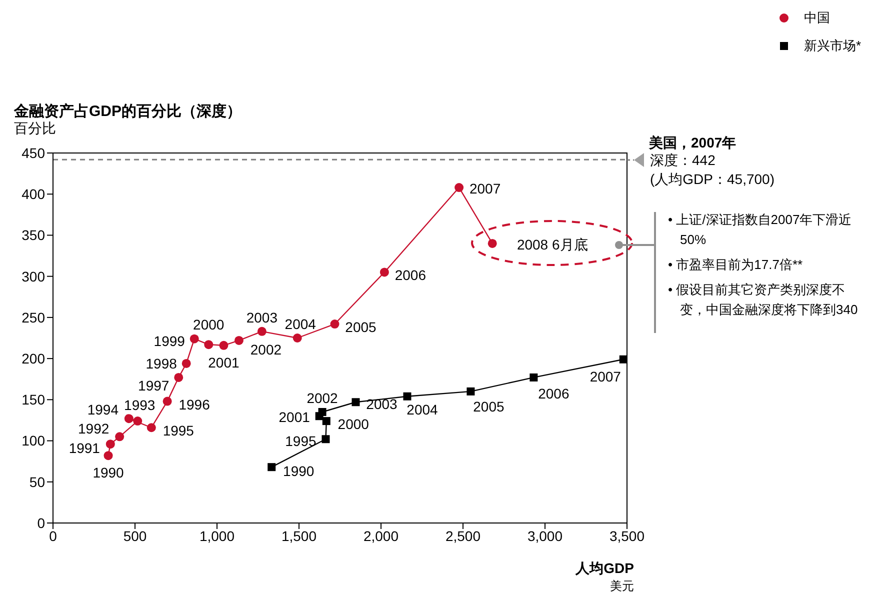 This screenshot has height=593, width=873. Describe the element at coordinates (692, 142) in the screenshot. I see `ref-line-label: 美国，2007年` at that location.